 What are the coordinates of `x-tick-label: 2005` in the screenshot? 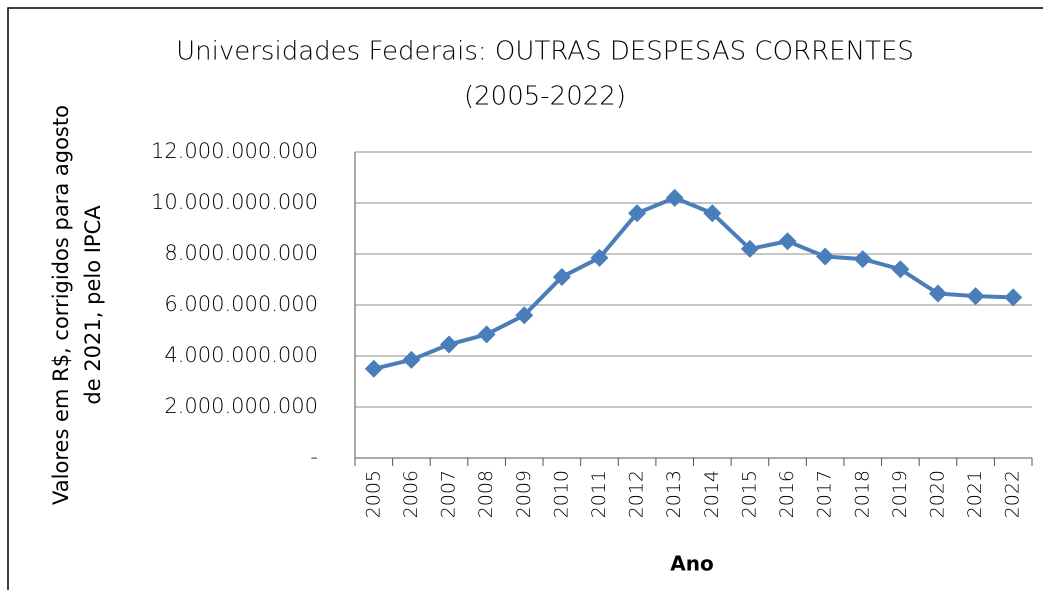 It's located at (373, 494).